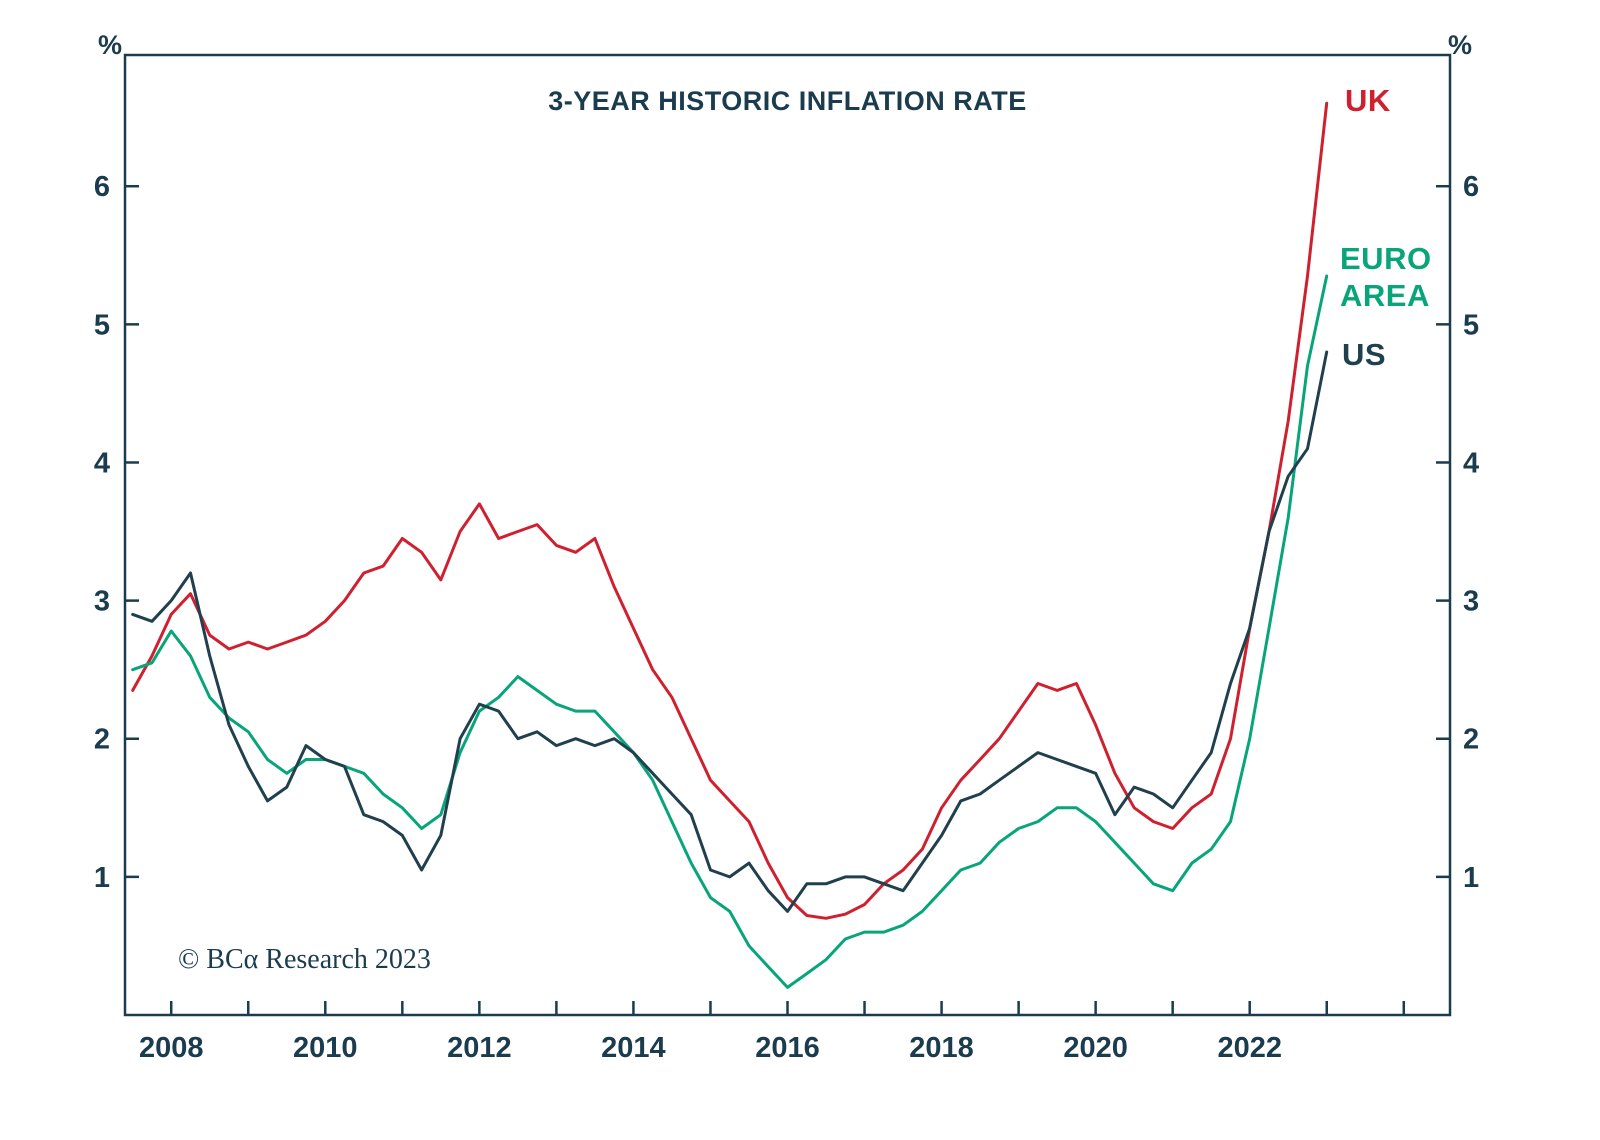 The width and height of the screenshot is (1600, 1140). Describe the element at coordinates (110, 45) in the screenshot. I see `y-axis-unit-left: %` at that location.